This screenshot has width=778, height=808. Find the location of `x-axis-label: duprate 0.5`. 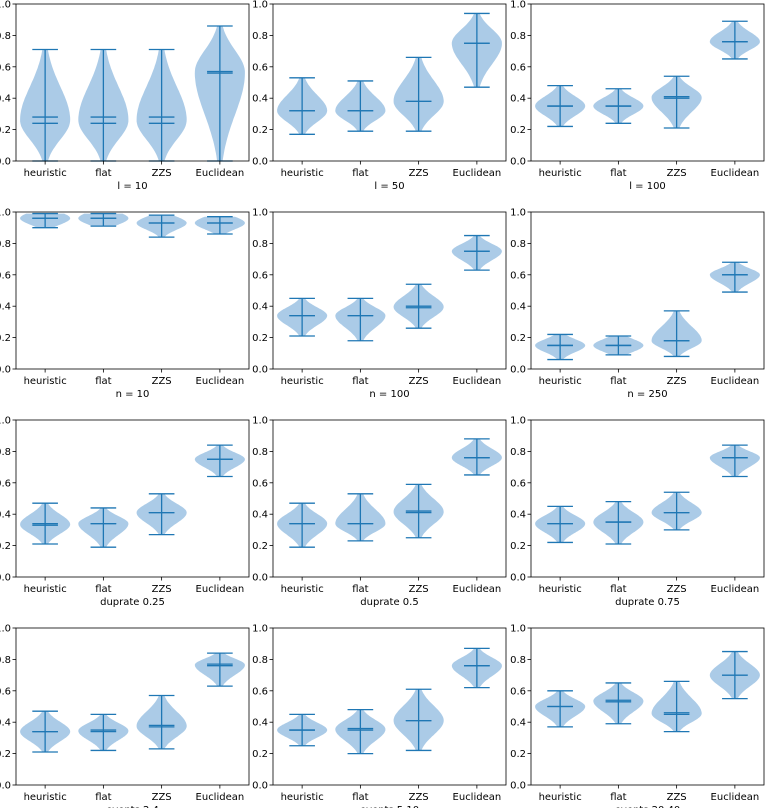

x-axis-label: duprate 0.5 is located at coordinates (389, 602).